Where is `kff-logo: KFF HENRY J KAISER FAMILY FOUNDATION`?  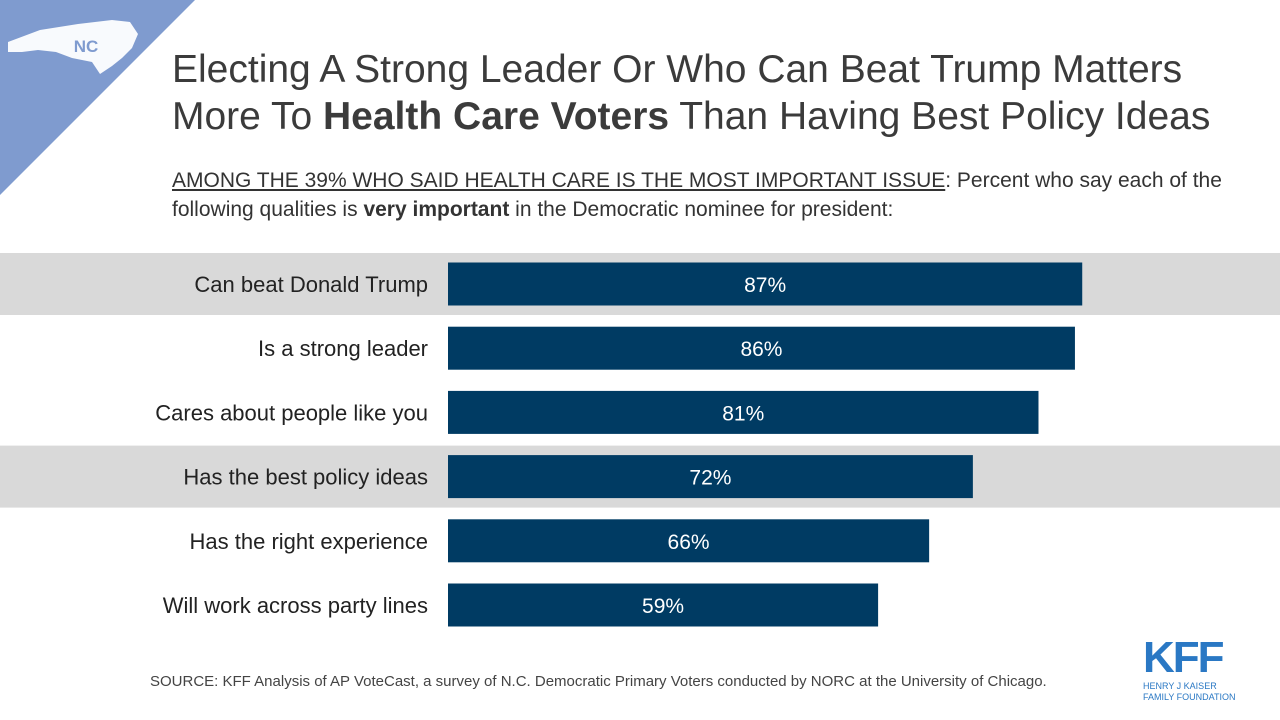
kff-logo: KFF HENRY J KAISER FAMILY FOUNDATION is located at coordinates (1193, 668).